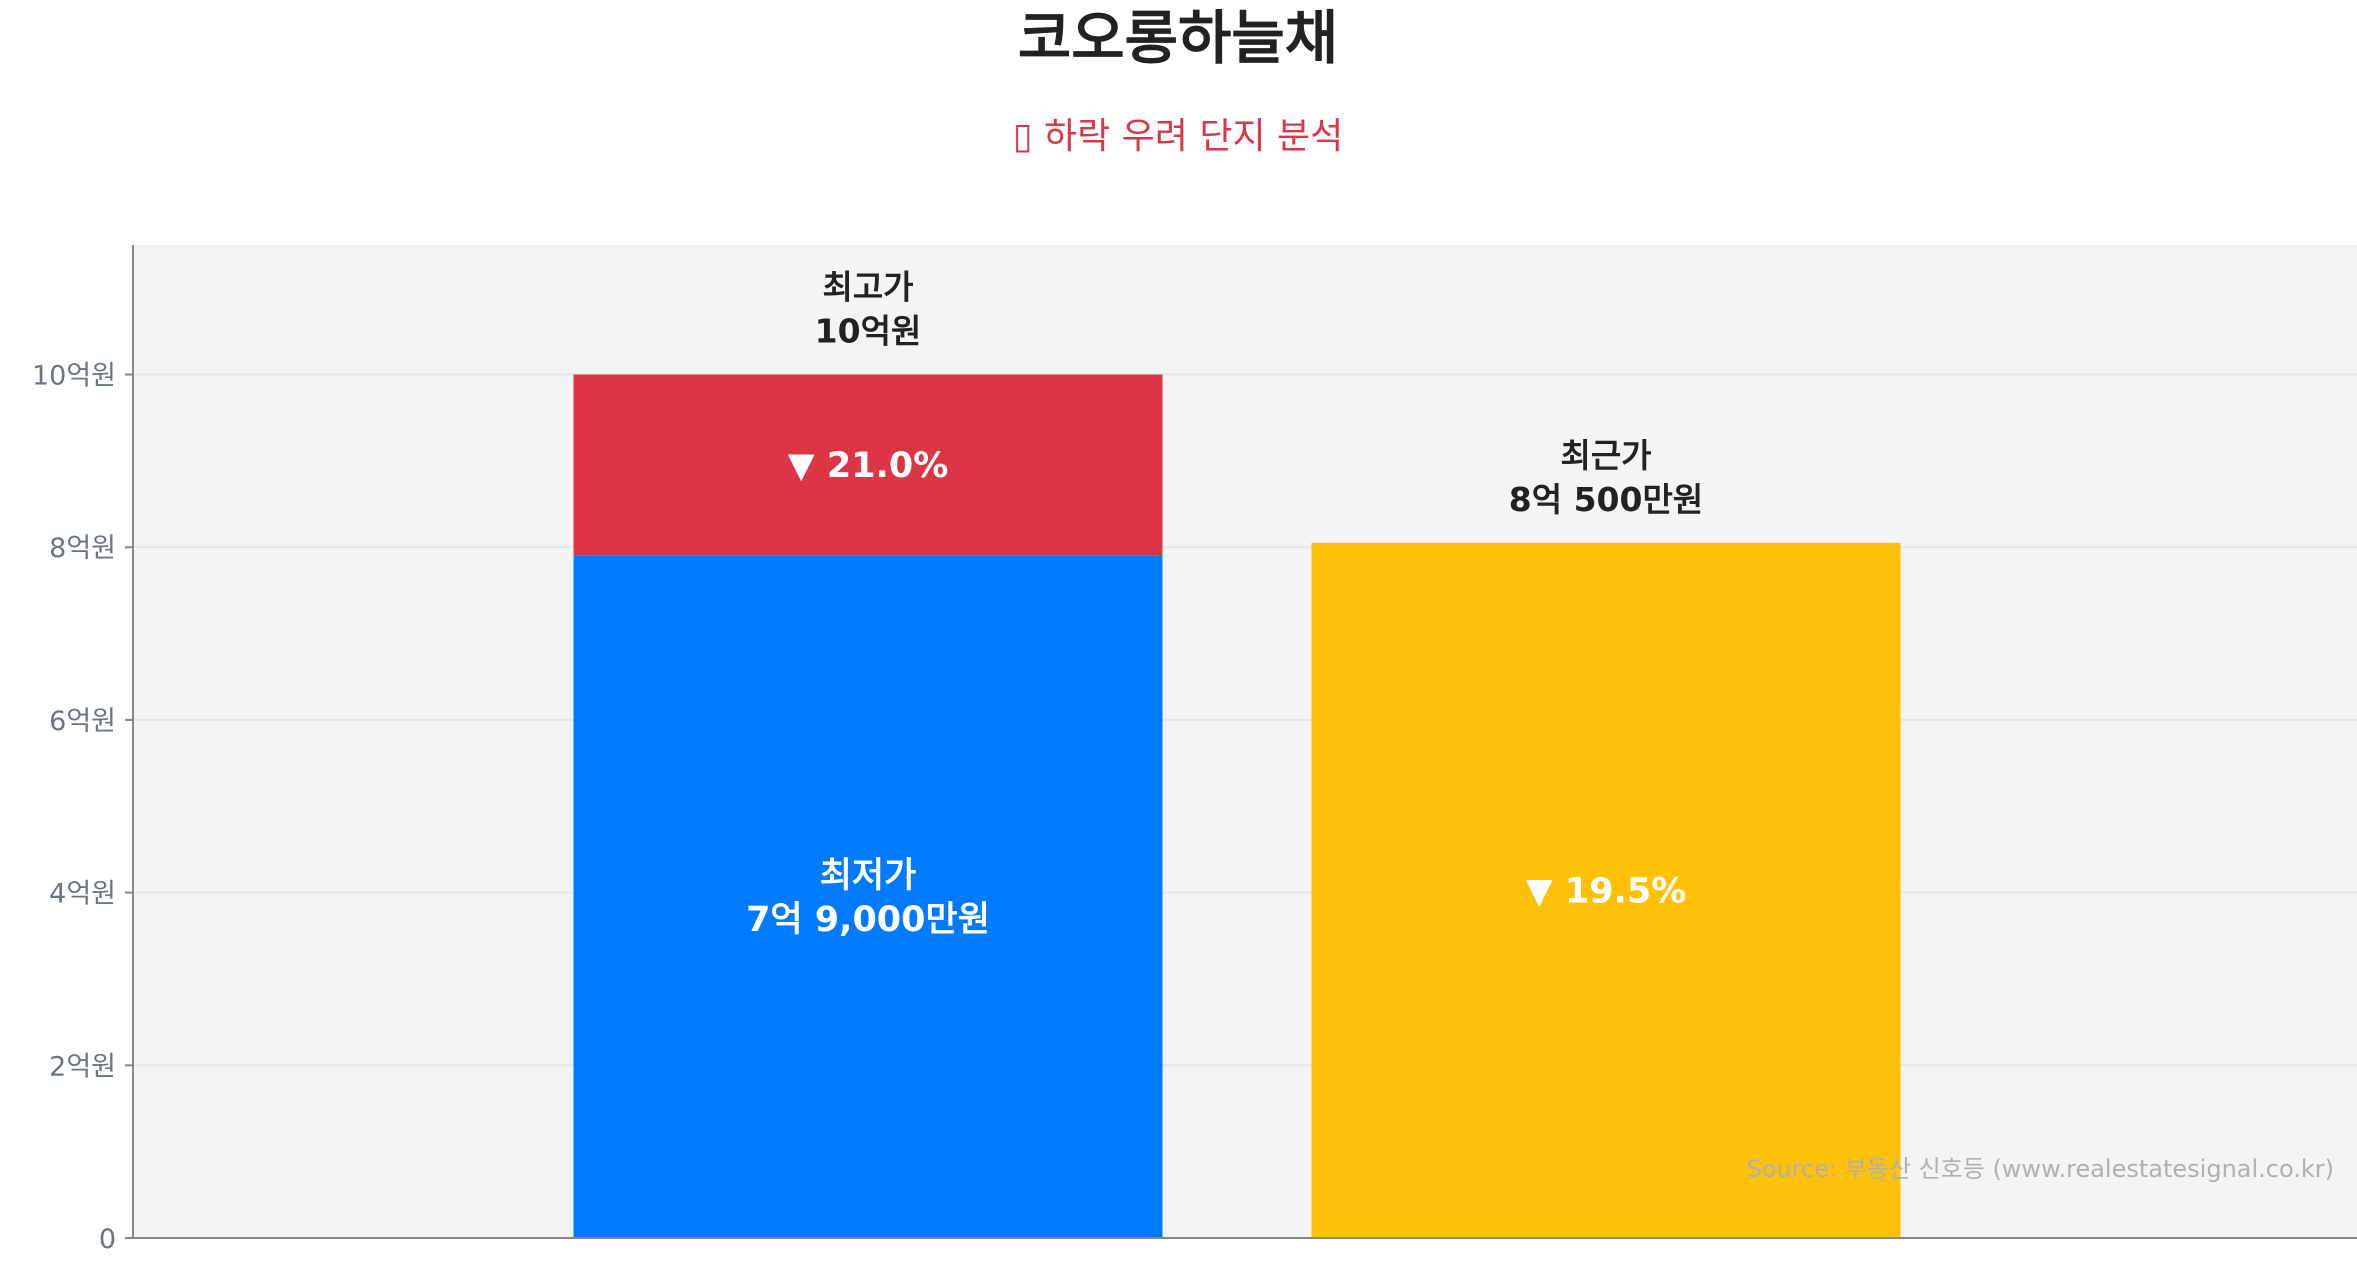  I want to click on bar-segment-label: 최저가, so click(868, 876).